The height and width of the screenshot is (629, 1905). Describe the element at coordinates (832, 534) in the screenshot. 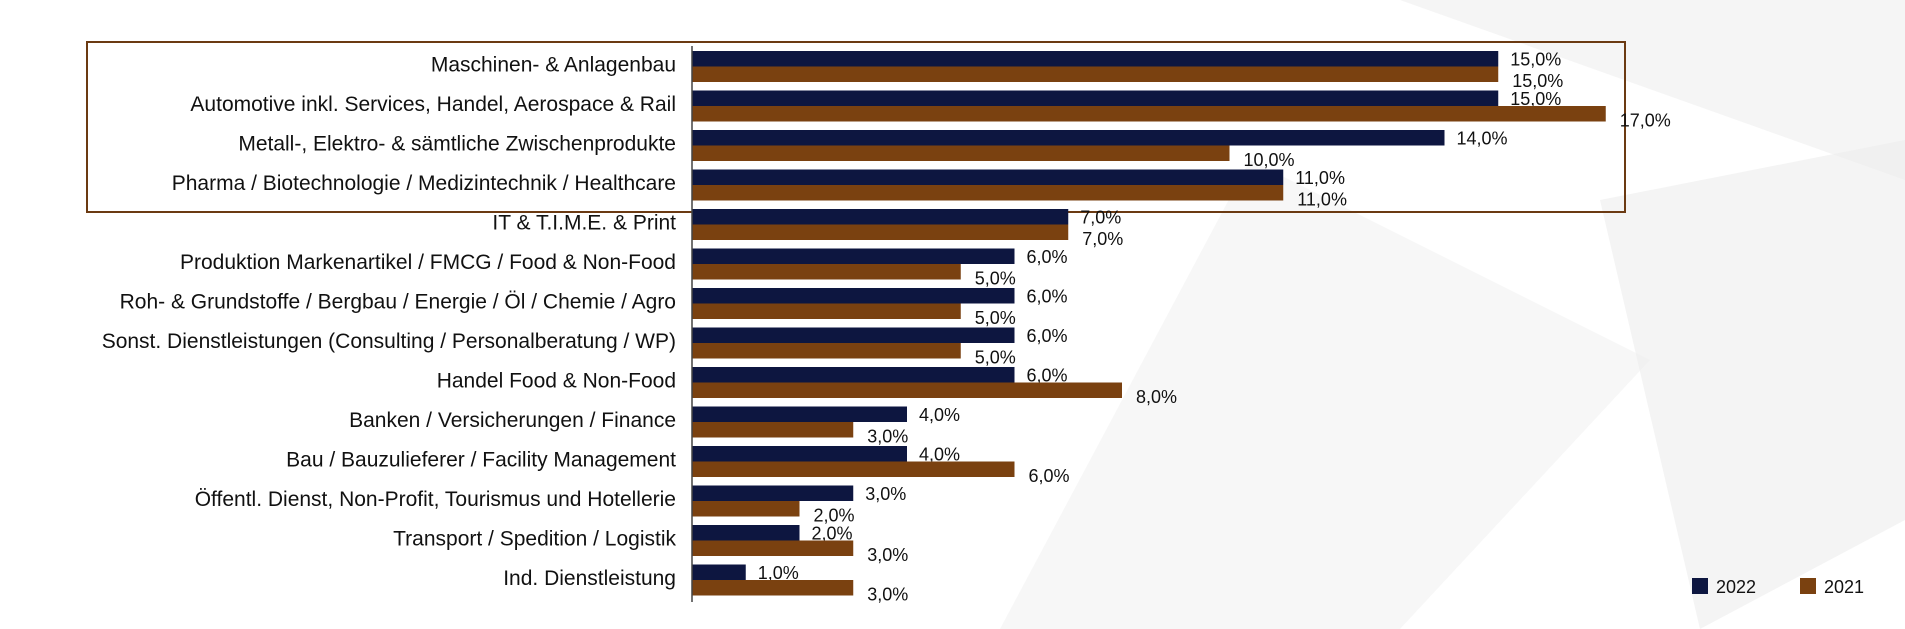

I see `value-label-2022: 2,0%` at that location.